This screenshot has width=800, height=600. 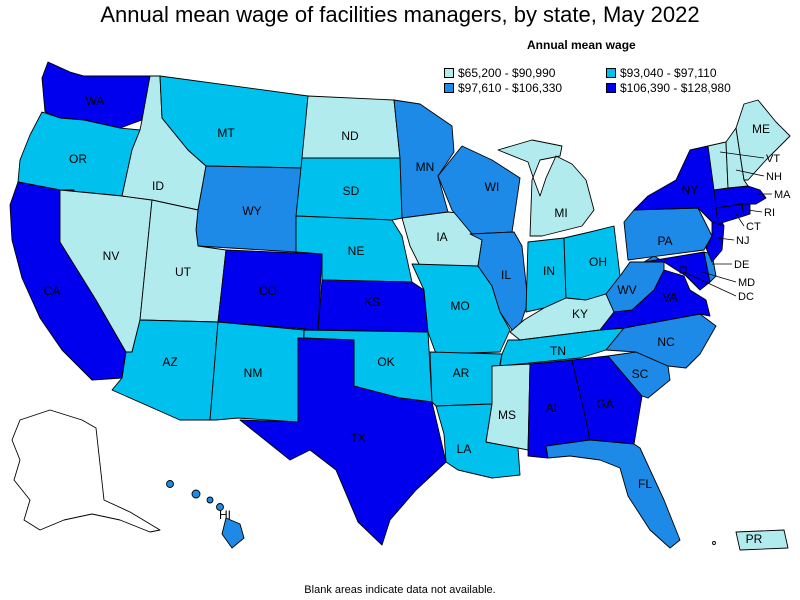 What do you see at coordinates (268, 291) in the screenshot?
I see `label-co: CO` at bounding box center [268, 291].